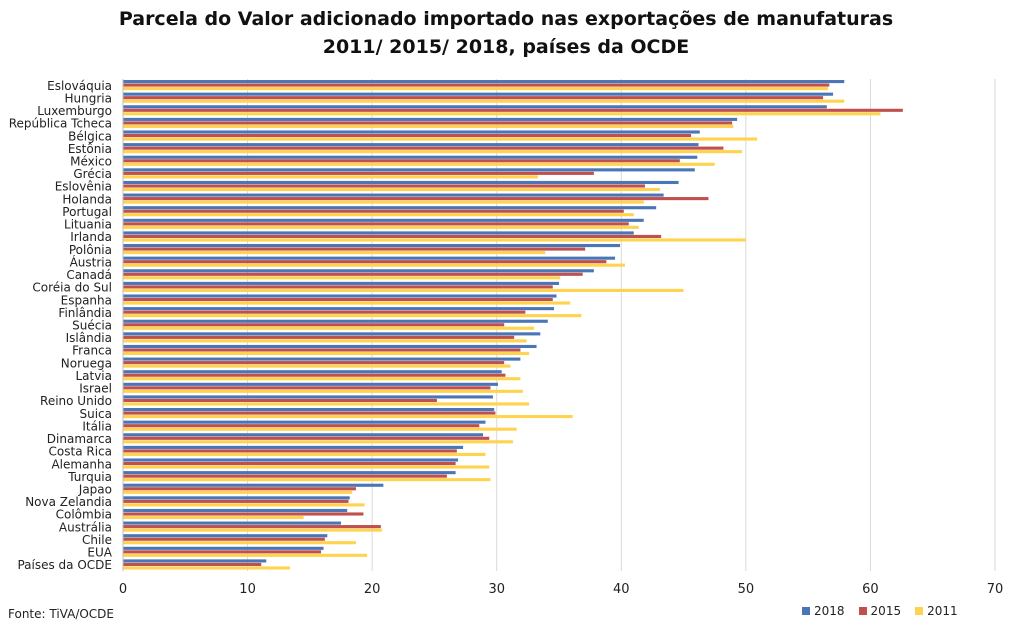 The width and height of the screenshot is (1012, 631). What do you see at coordinates (806, 611) in the screenshot?
I see `legend-swatch-2018` at bounding box center [806, 611].